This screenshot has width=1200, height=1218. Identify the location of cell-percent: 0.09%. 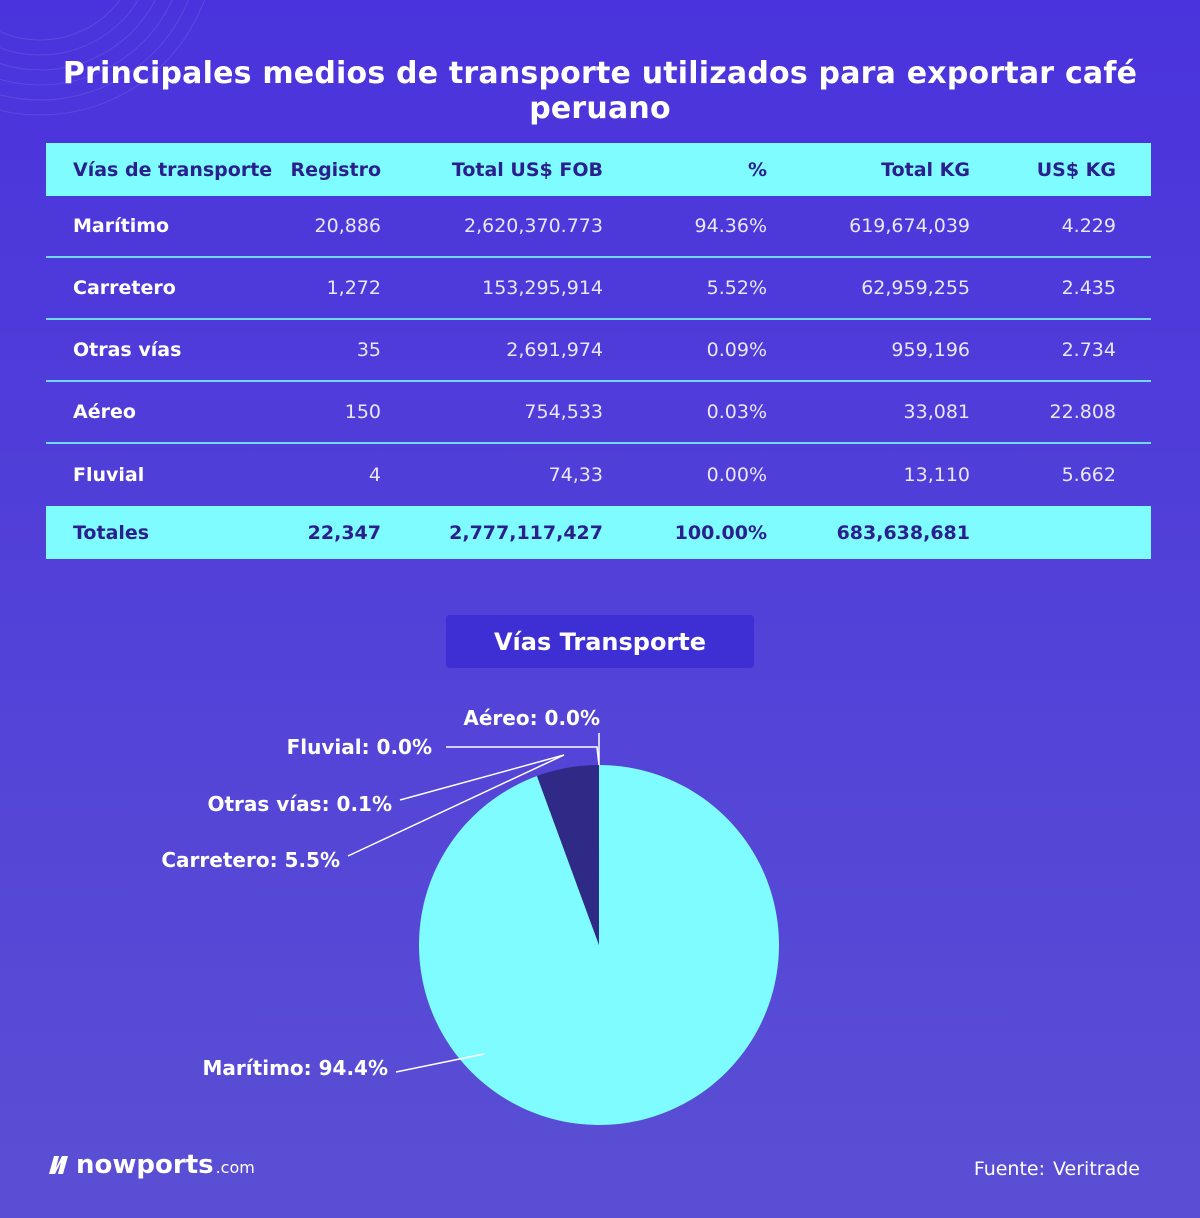
(736, 350).